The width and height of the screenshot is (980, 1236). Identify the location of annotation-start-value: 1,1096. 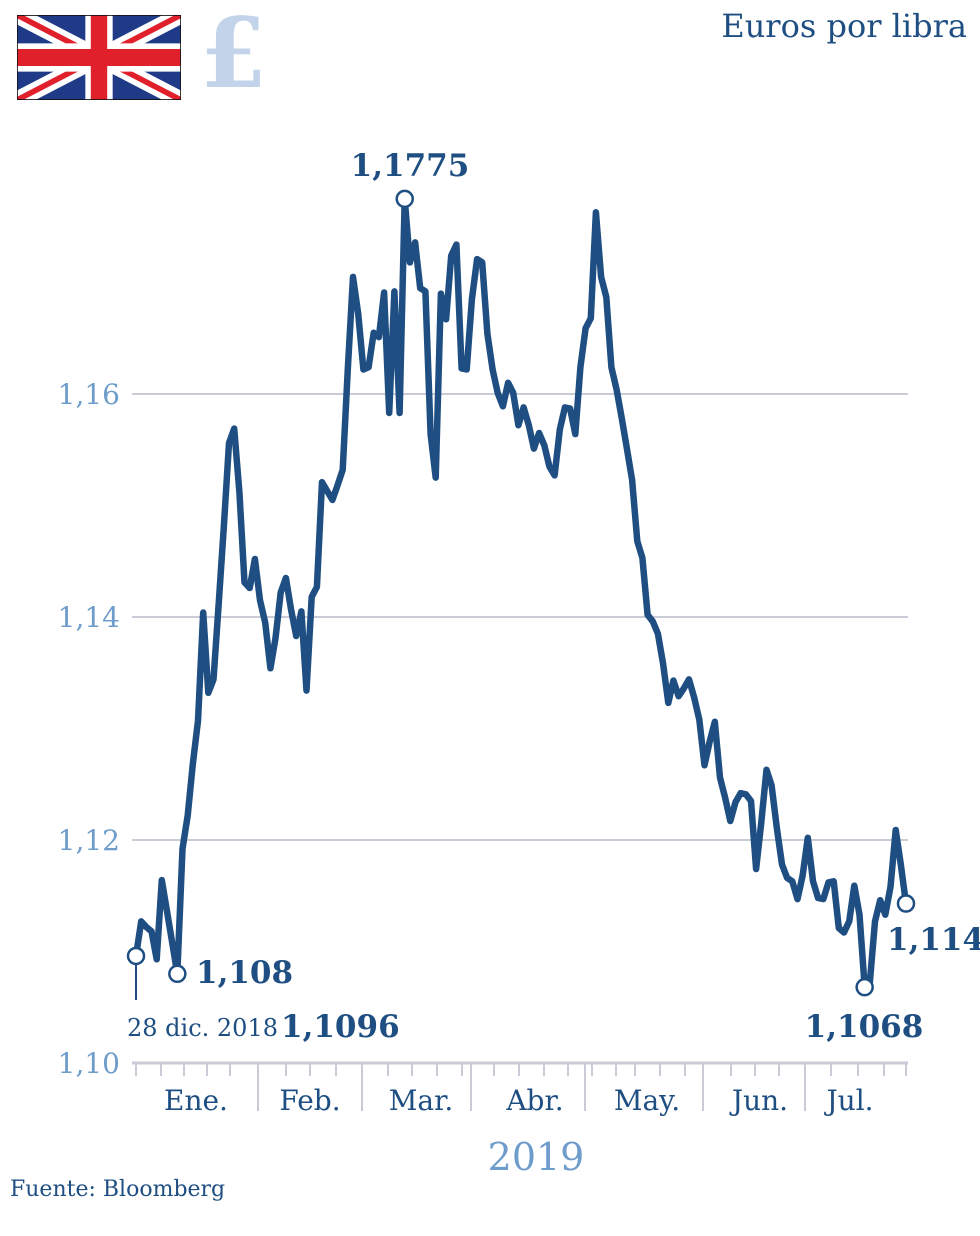
(340, 1027).